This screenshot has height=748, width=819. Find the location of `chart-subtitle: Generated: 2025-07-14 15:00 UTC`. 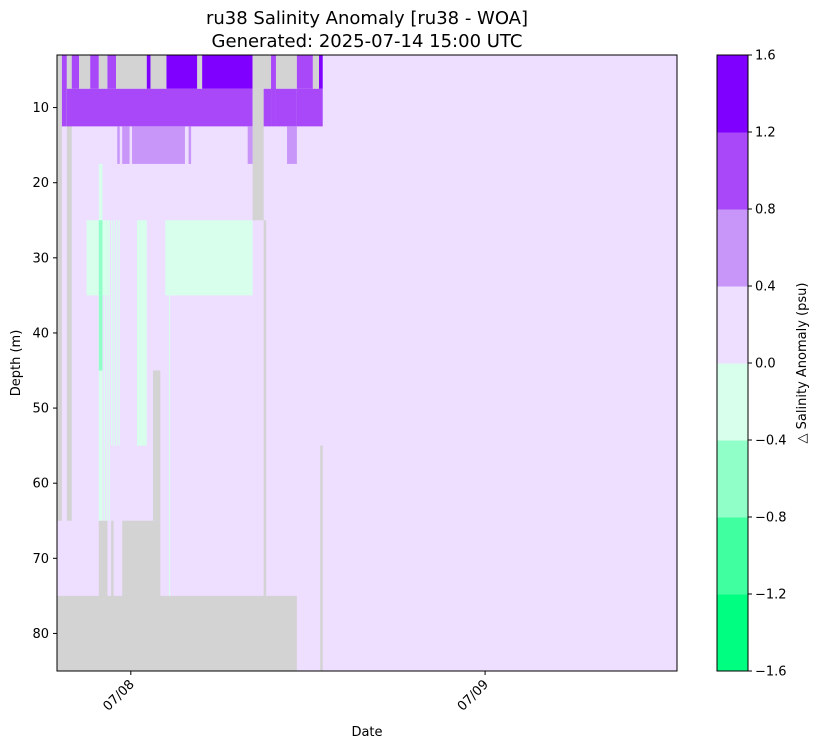

chart-subtitle: Generated: 2025-07-14 15:00 UTC is located at coordinates (367, 41).